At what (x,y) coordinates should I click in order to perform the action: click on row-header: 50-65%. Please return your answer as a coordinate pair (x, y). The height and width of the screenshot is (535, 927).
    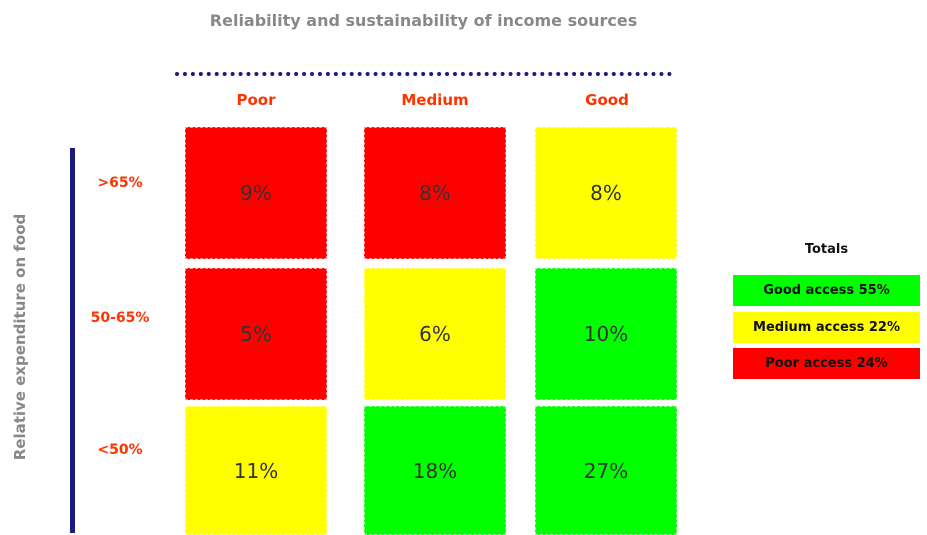
    Looking at the image, I should click on (120, 318).